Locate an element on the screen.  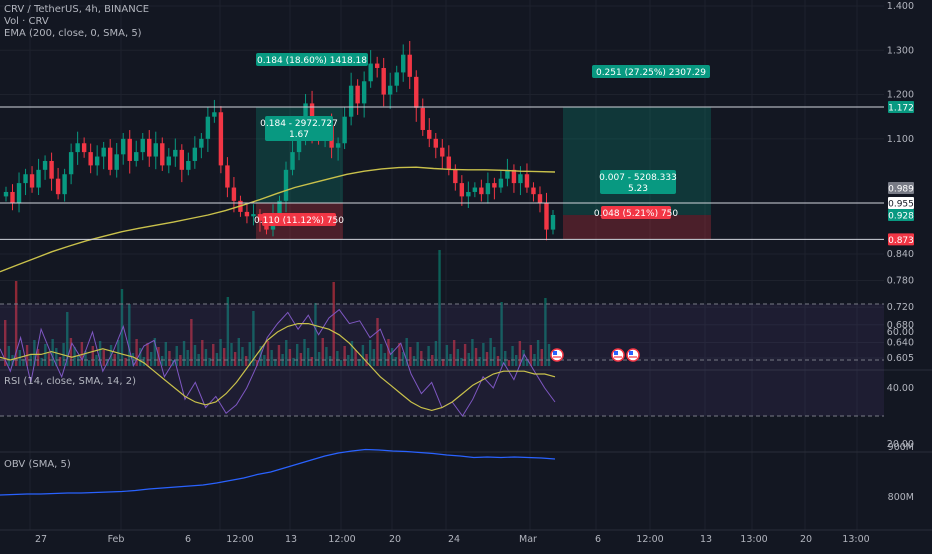
position-1-info-label-box is located at coordinates (299, 128).